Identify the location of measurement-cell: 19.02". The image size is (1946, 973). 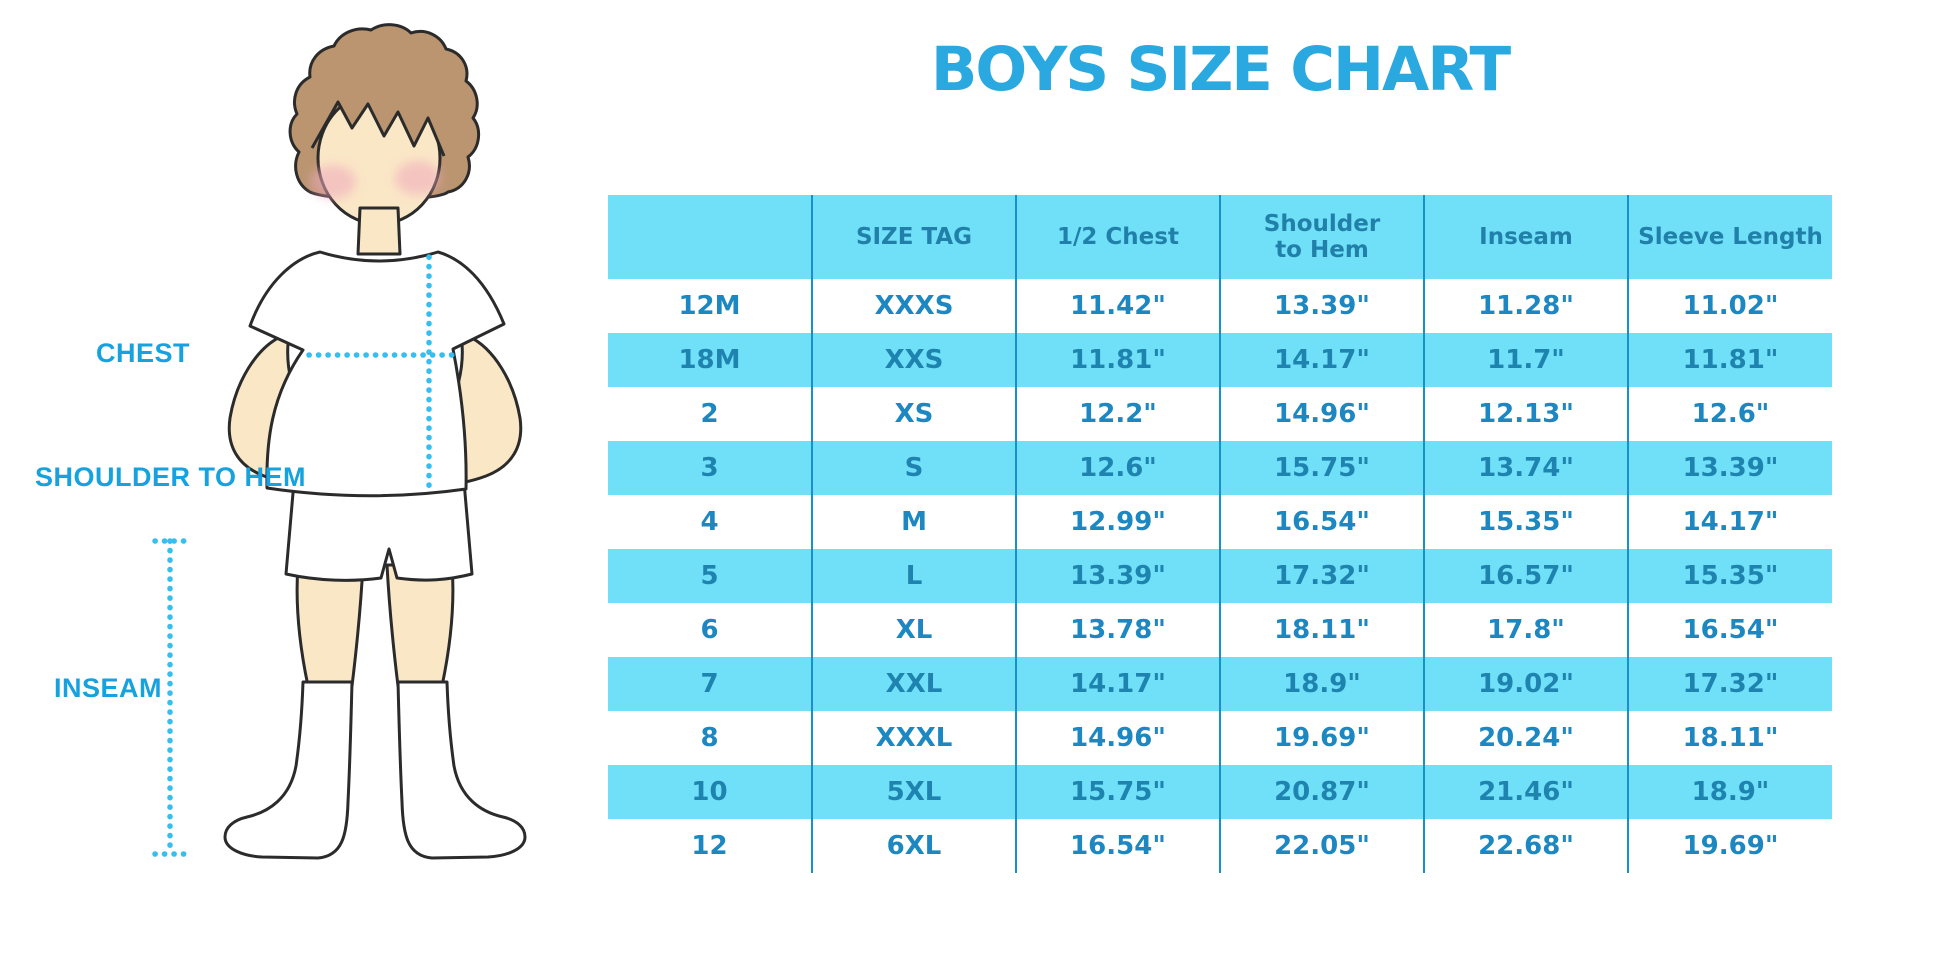
(1526, 684).